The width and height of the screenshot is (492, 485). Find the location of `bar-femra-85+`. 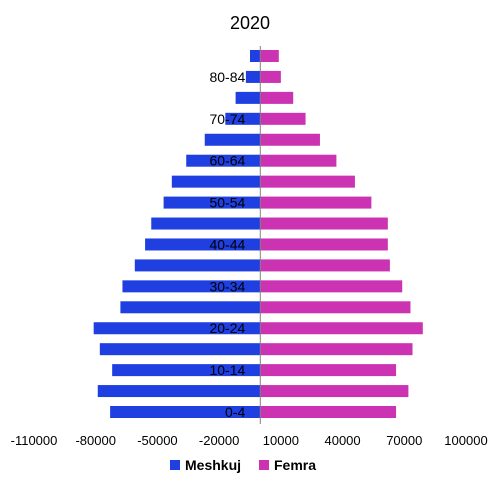

bar-femra-85+ is located at coordinates (269, 56).